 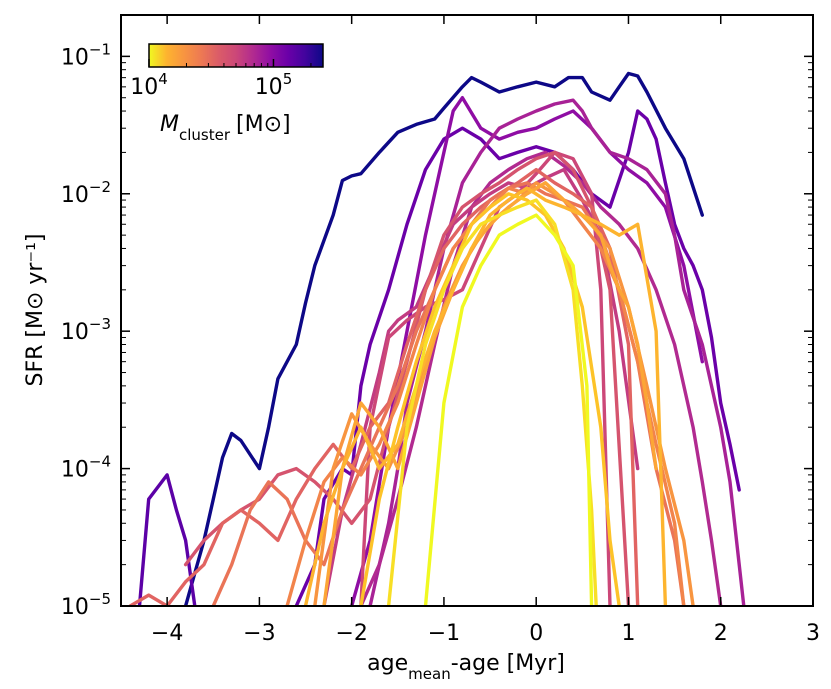 I want to click on x-tick-label: −1, so click(x=444, y=633).